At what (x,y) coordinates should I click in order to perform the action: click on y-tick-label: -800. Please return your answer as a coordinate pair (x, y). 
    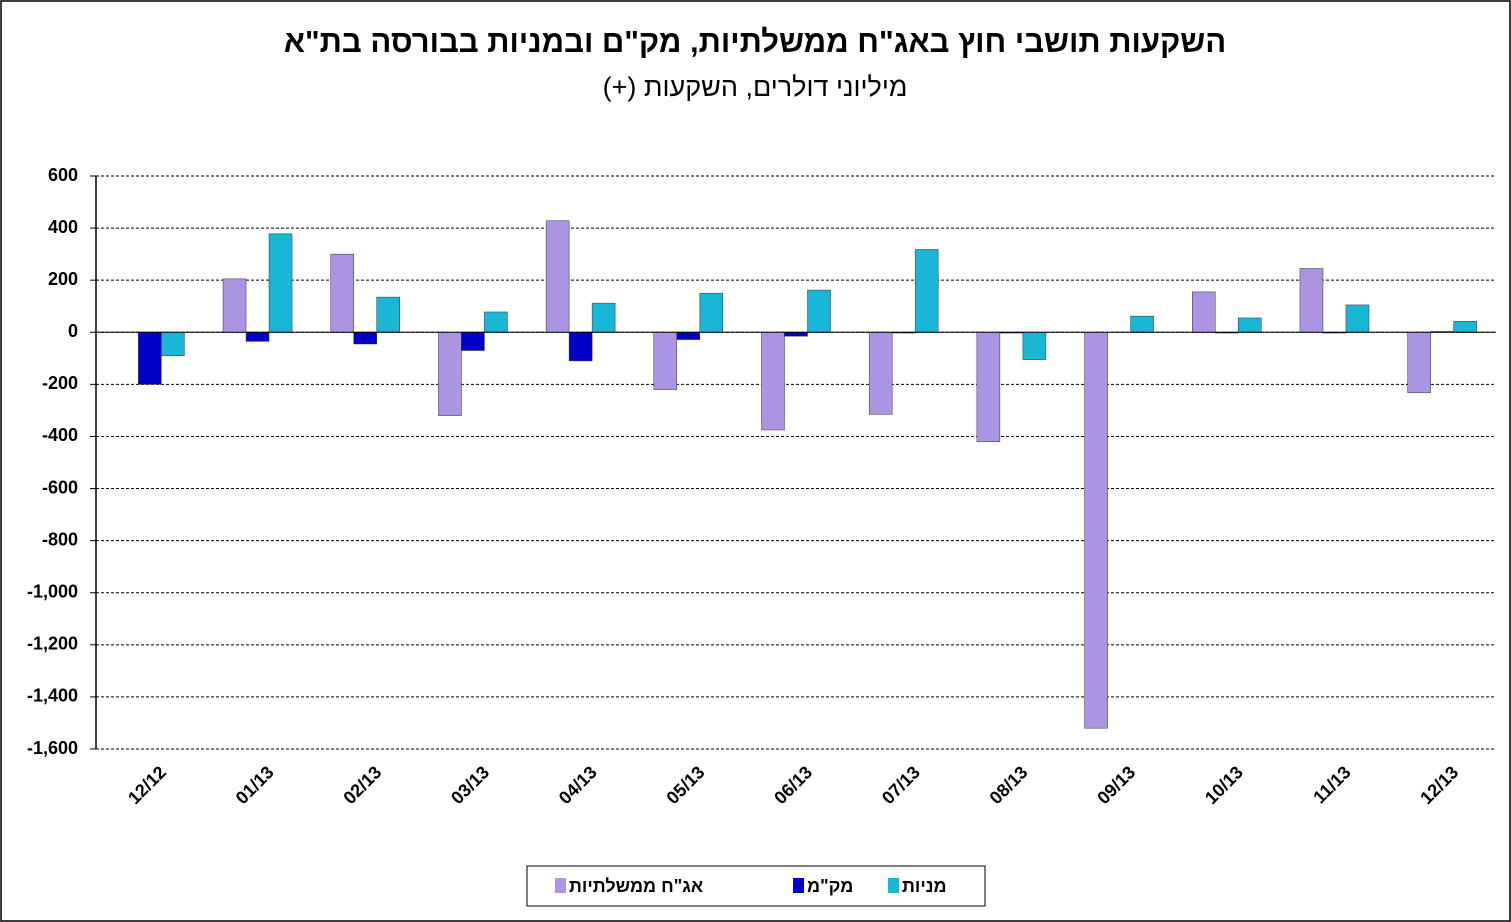
    Looking at the image, I should click on (60, 539).